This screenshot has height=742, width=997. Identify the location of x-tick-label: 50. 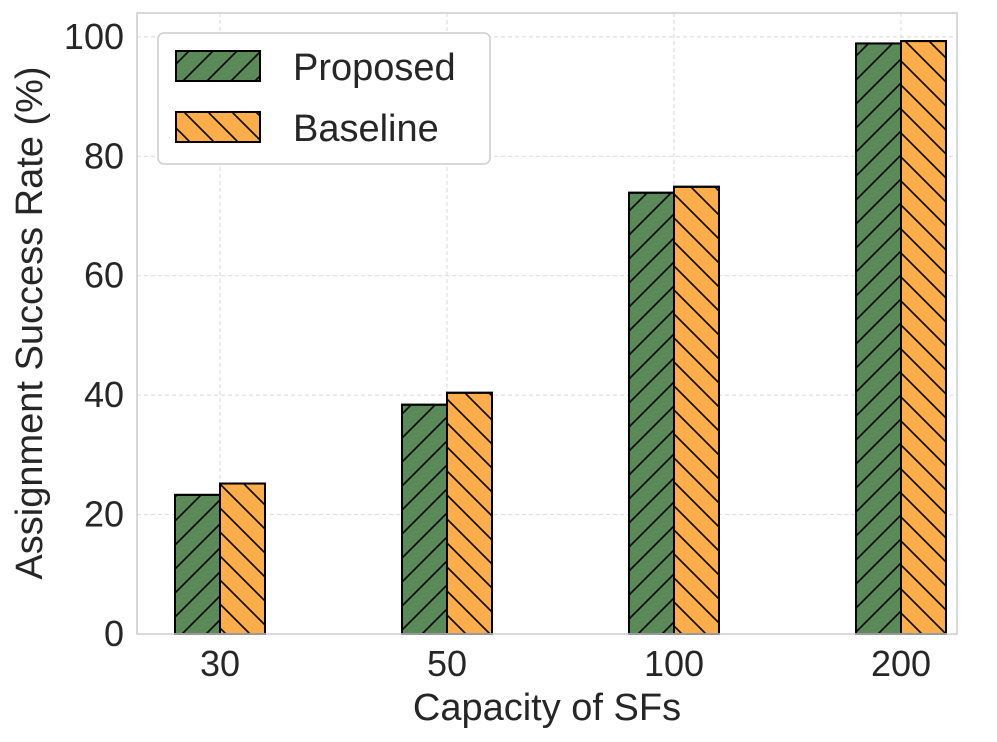
(447, 663).